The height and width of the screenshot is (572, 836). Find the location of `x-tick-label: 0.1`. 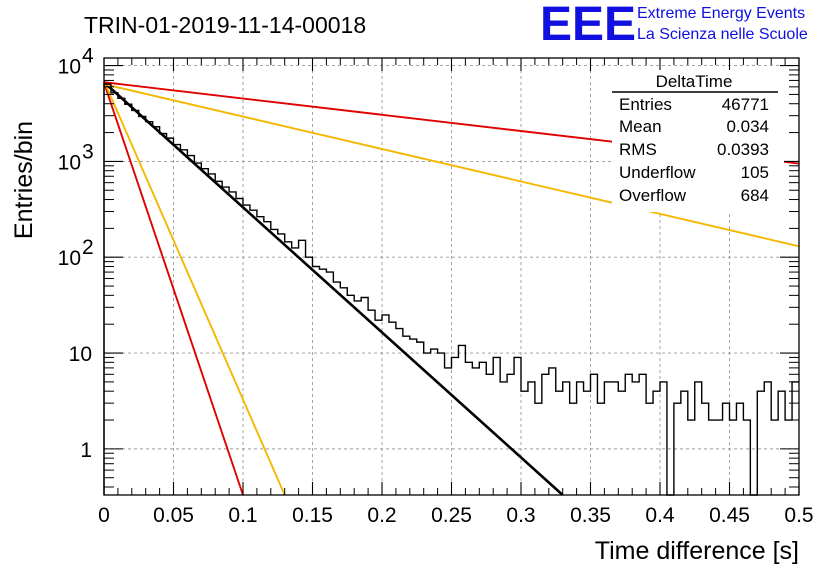

x-tick-label: 0.1 is located at coordinates (242, 515).